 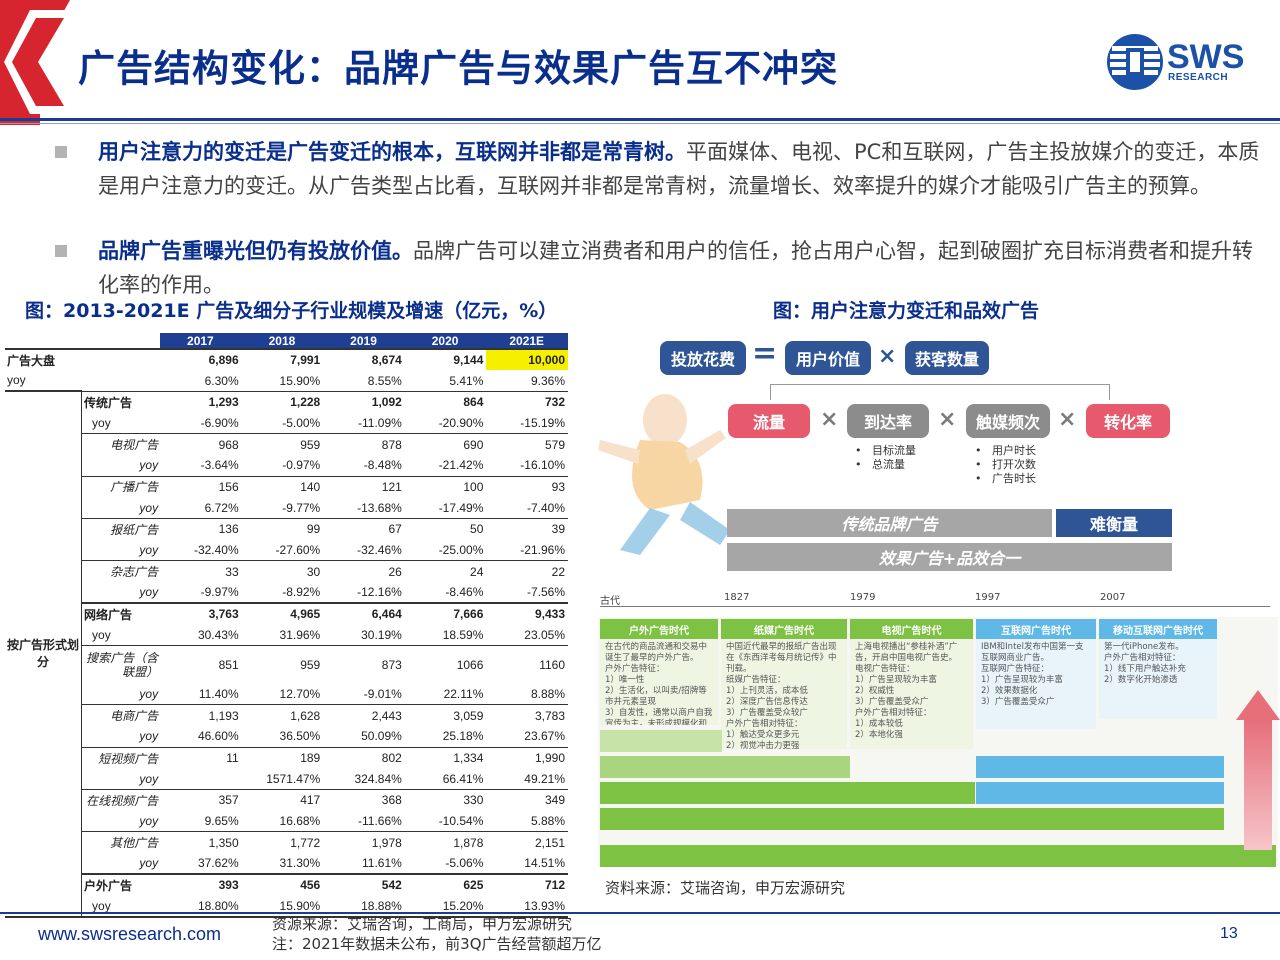 I want to click on era-print: 纸媒广告时代, so click(x=784, y=629).